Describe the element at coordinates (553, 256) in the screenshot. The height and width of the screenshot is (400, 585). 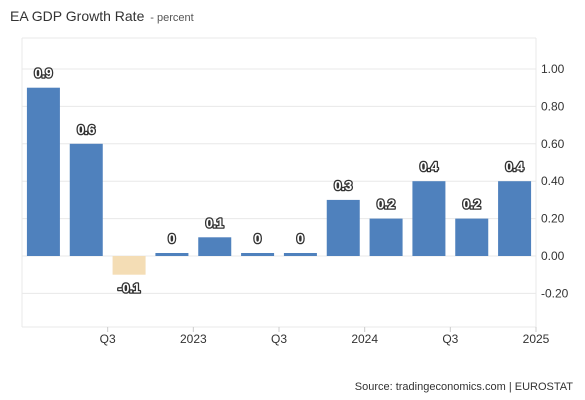
I see `y-tick-label: 0.00` at that location.